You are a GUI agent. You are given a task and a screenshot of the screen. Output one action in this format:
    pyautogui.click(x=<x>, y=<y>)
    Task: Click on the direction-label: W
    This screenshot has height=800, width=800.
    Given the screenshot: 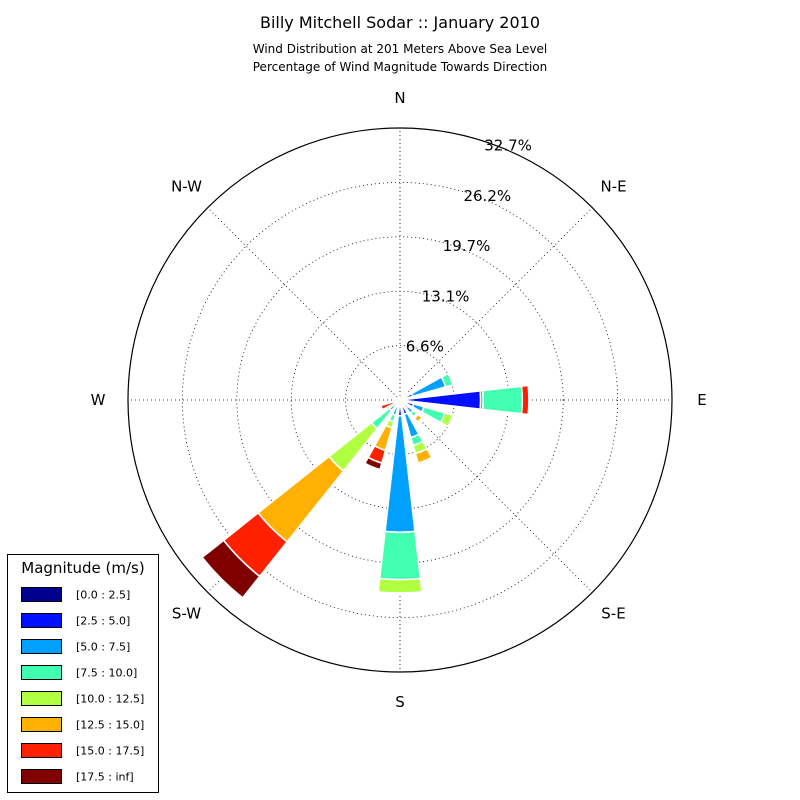 What is the action you would take?
    pyautogui.click(x=98, y=400)
    